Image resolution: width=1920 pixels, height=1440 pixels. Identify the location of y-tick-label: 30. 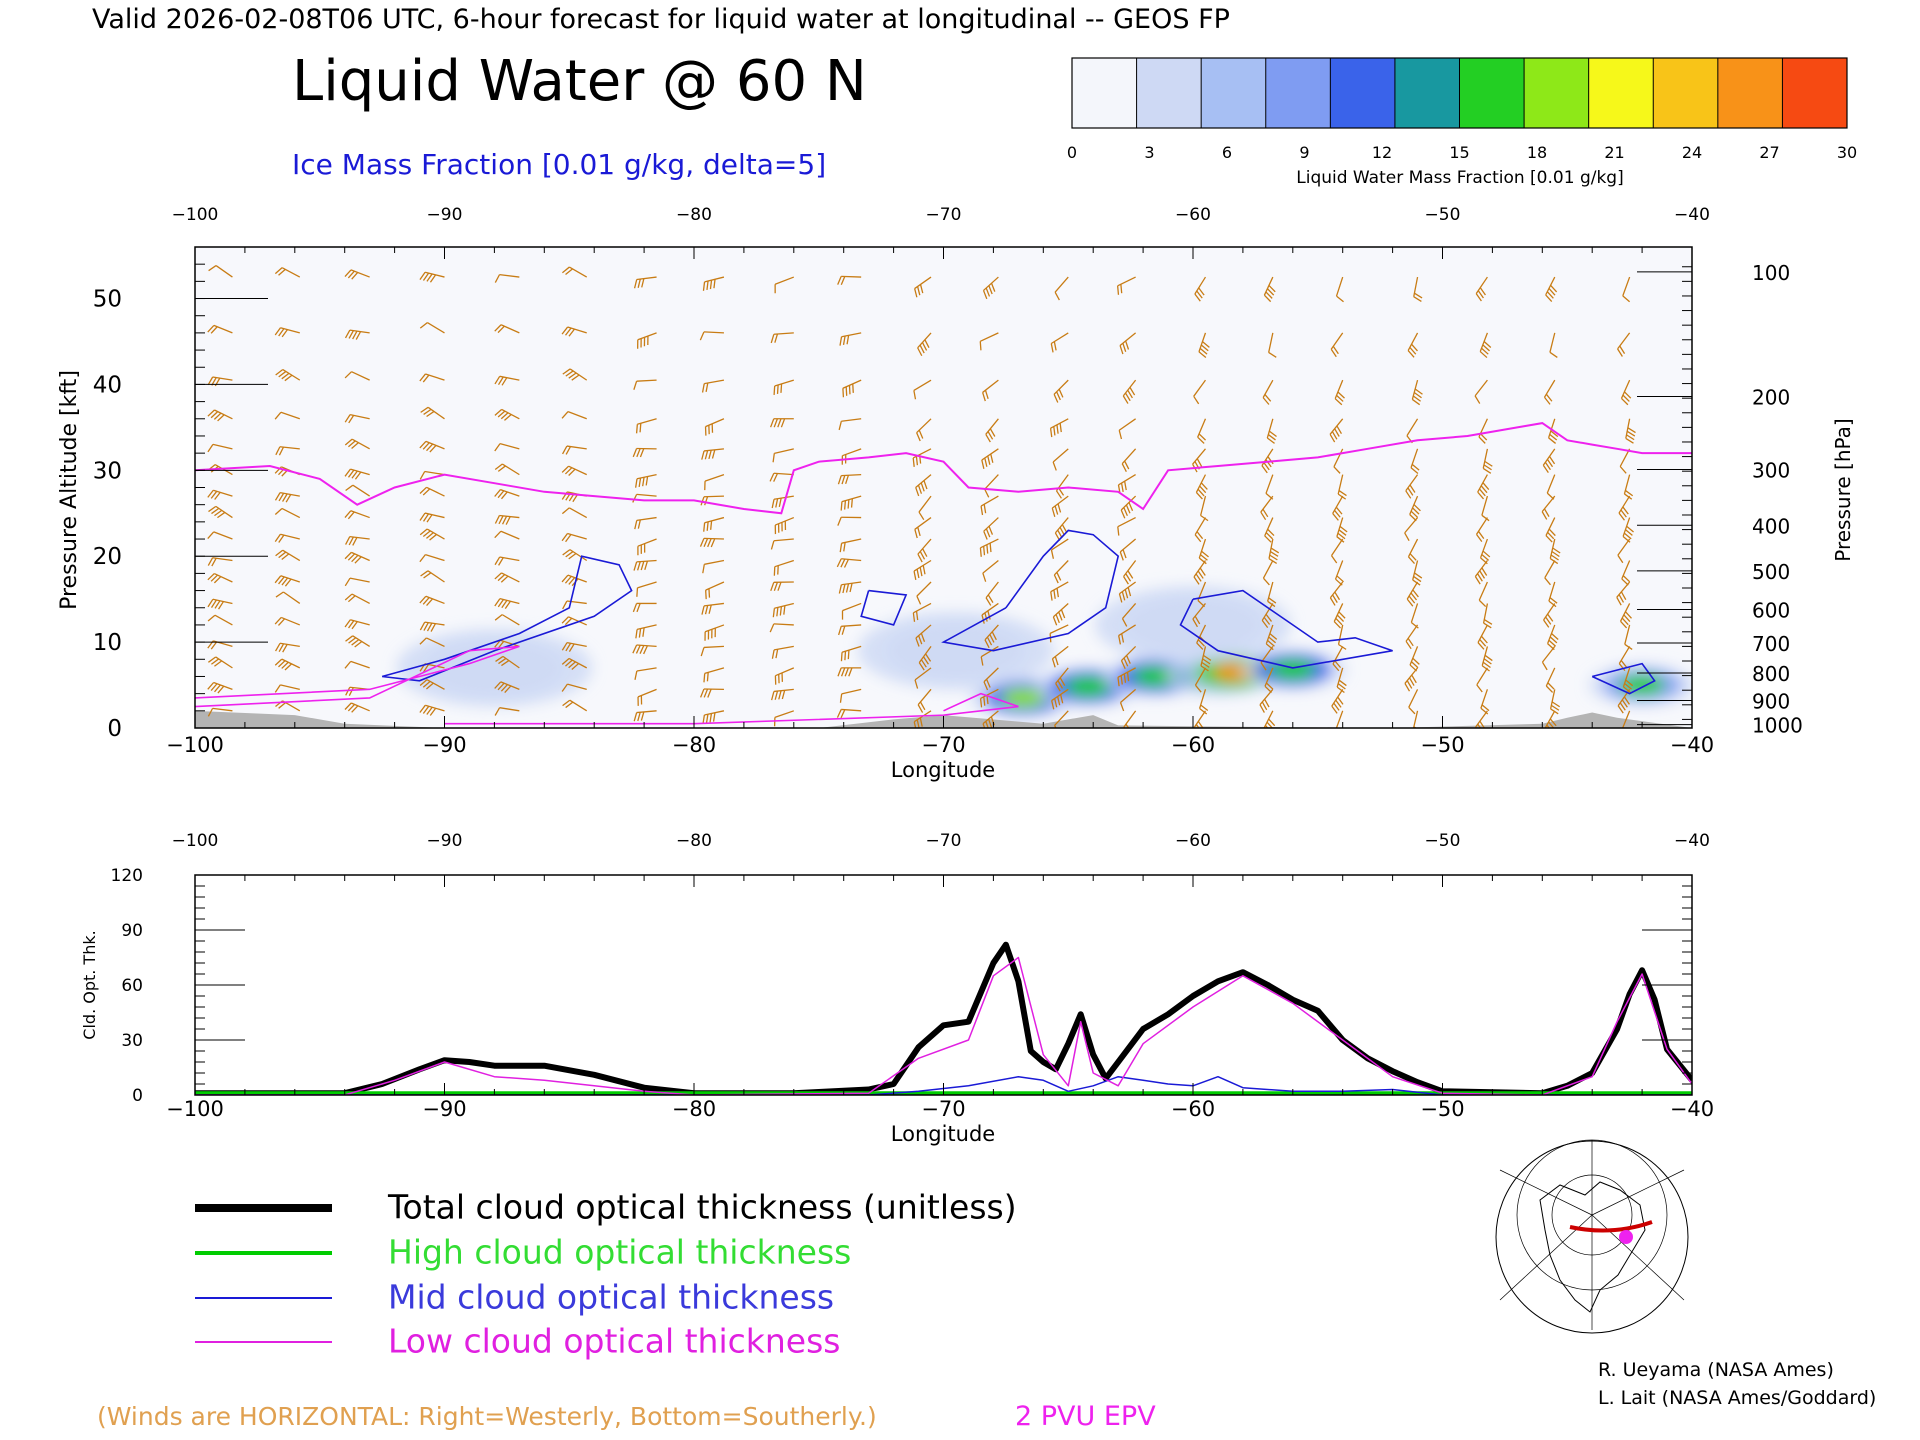
(132, 1041).